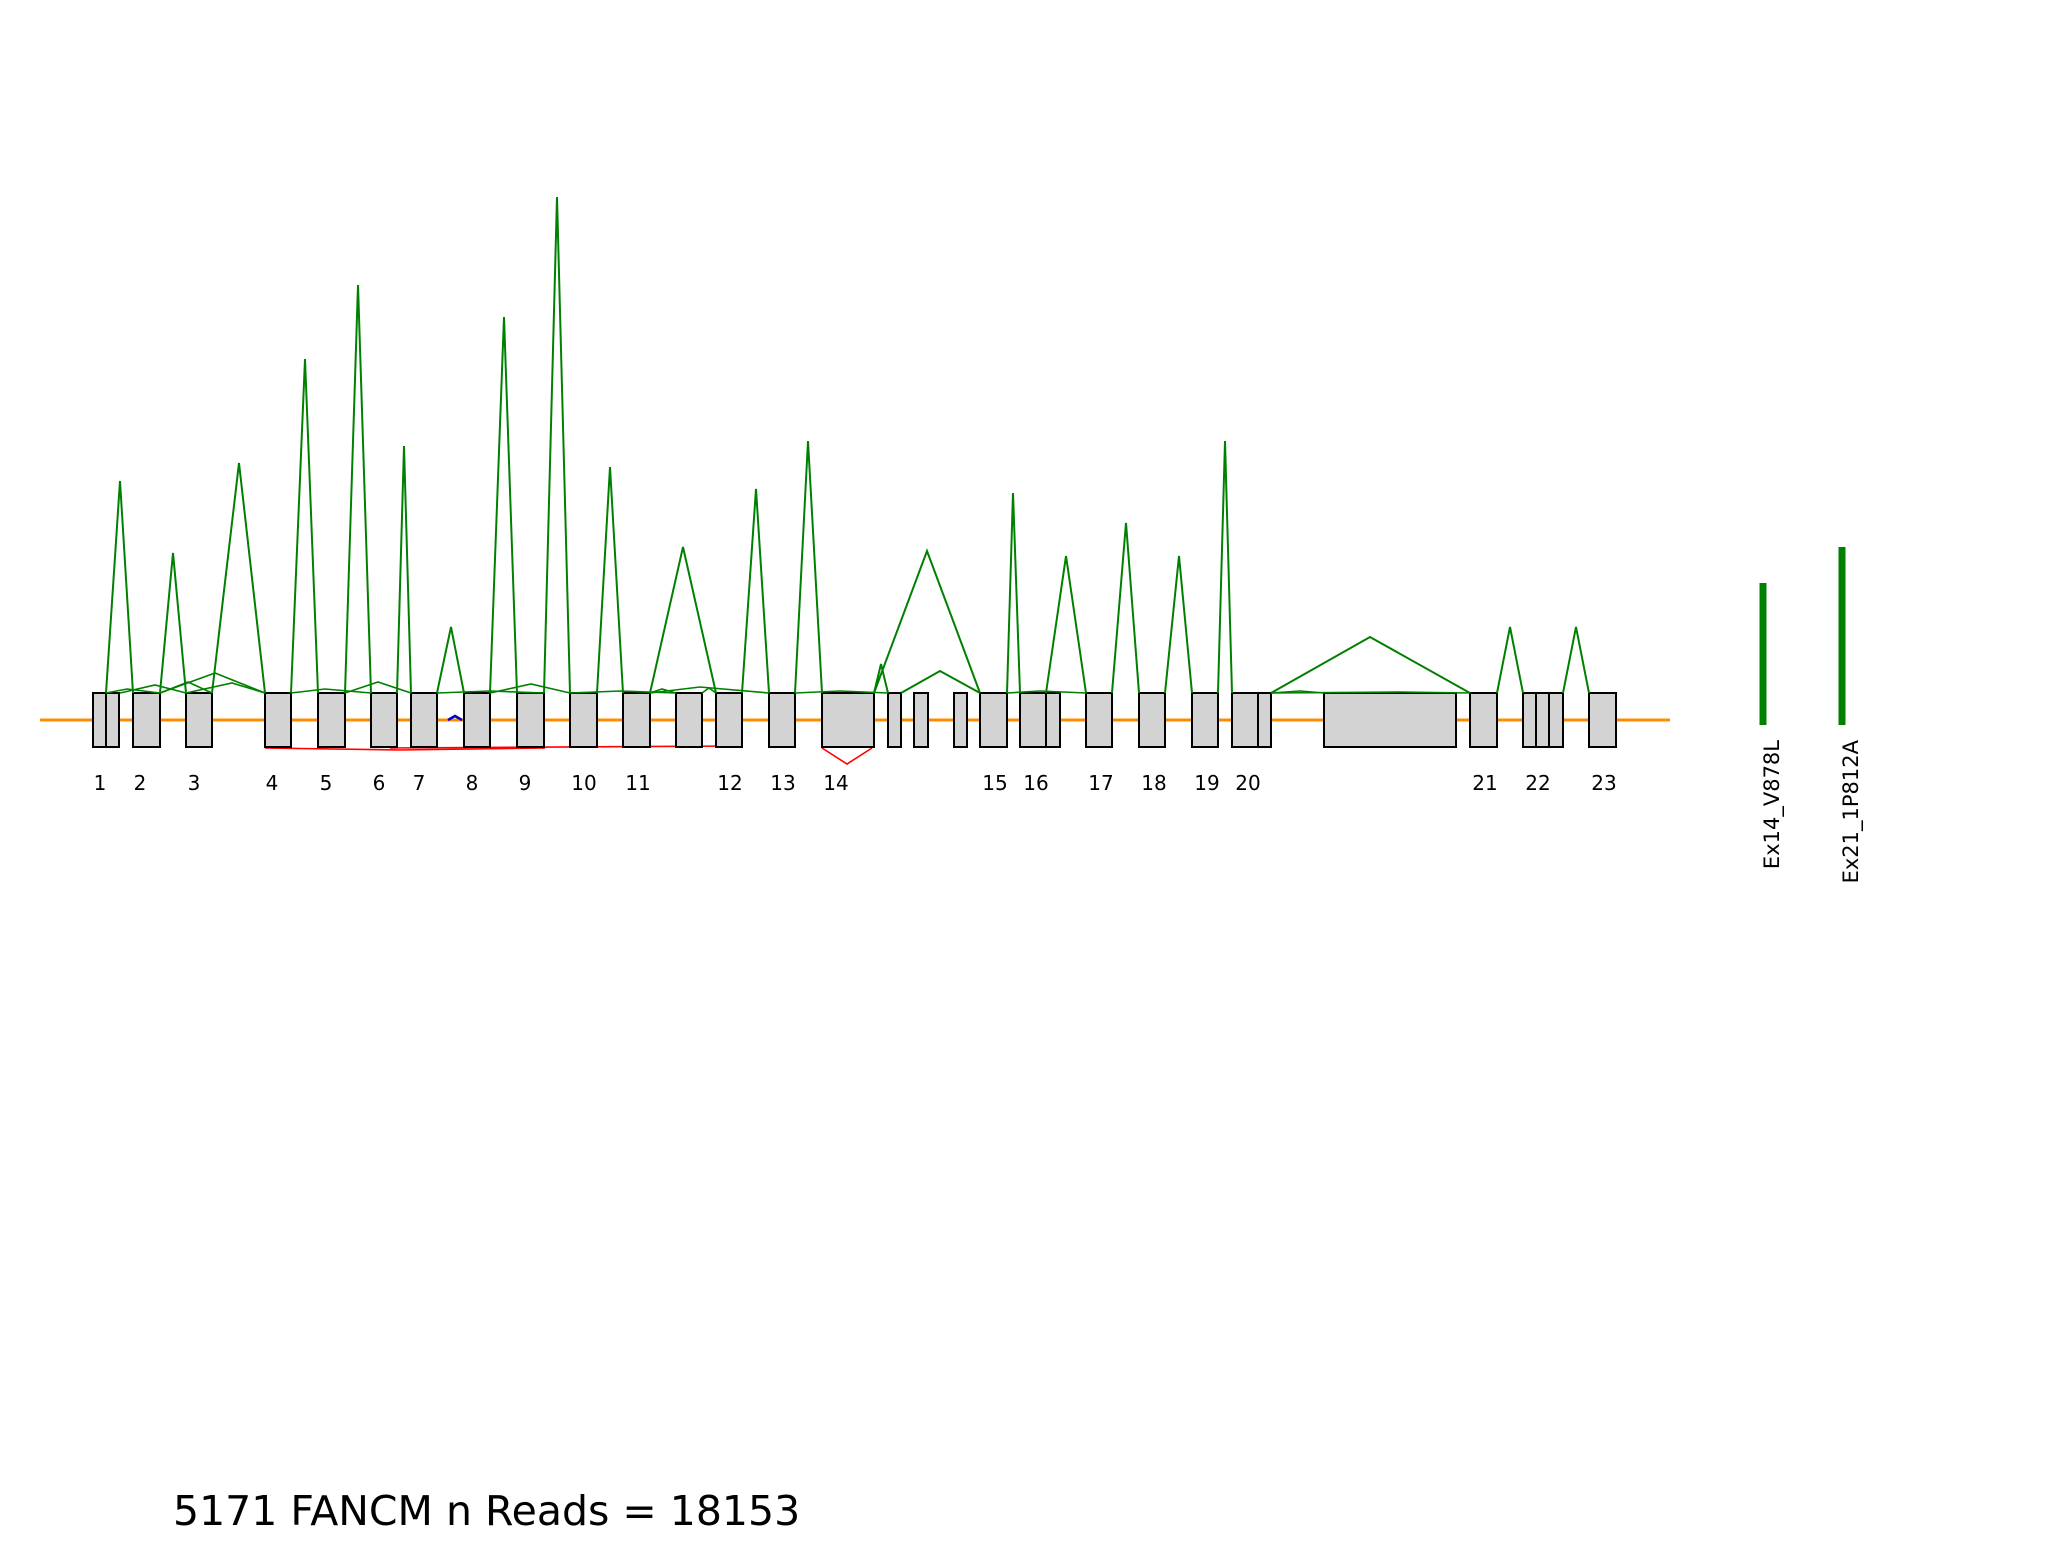  Describe the element at coordinates (140, 783) in the screenshot. I see `exon-label: 2` at that location.